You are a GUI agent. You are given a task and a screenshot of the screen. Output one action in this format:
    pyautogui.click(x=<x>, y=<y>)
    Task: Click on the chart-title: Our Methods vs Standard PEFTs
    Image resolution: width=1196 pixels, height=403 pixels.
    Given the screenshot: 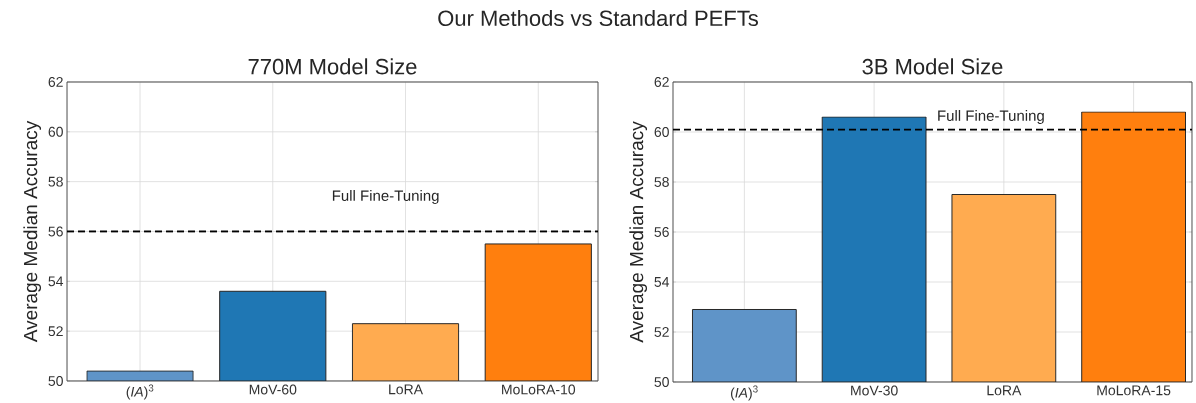 What is the action you would take?
    pyautogui.click(x=598, y=18)
    